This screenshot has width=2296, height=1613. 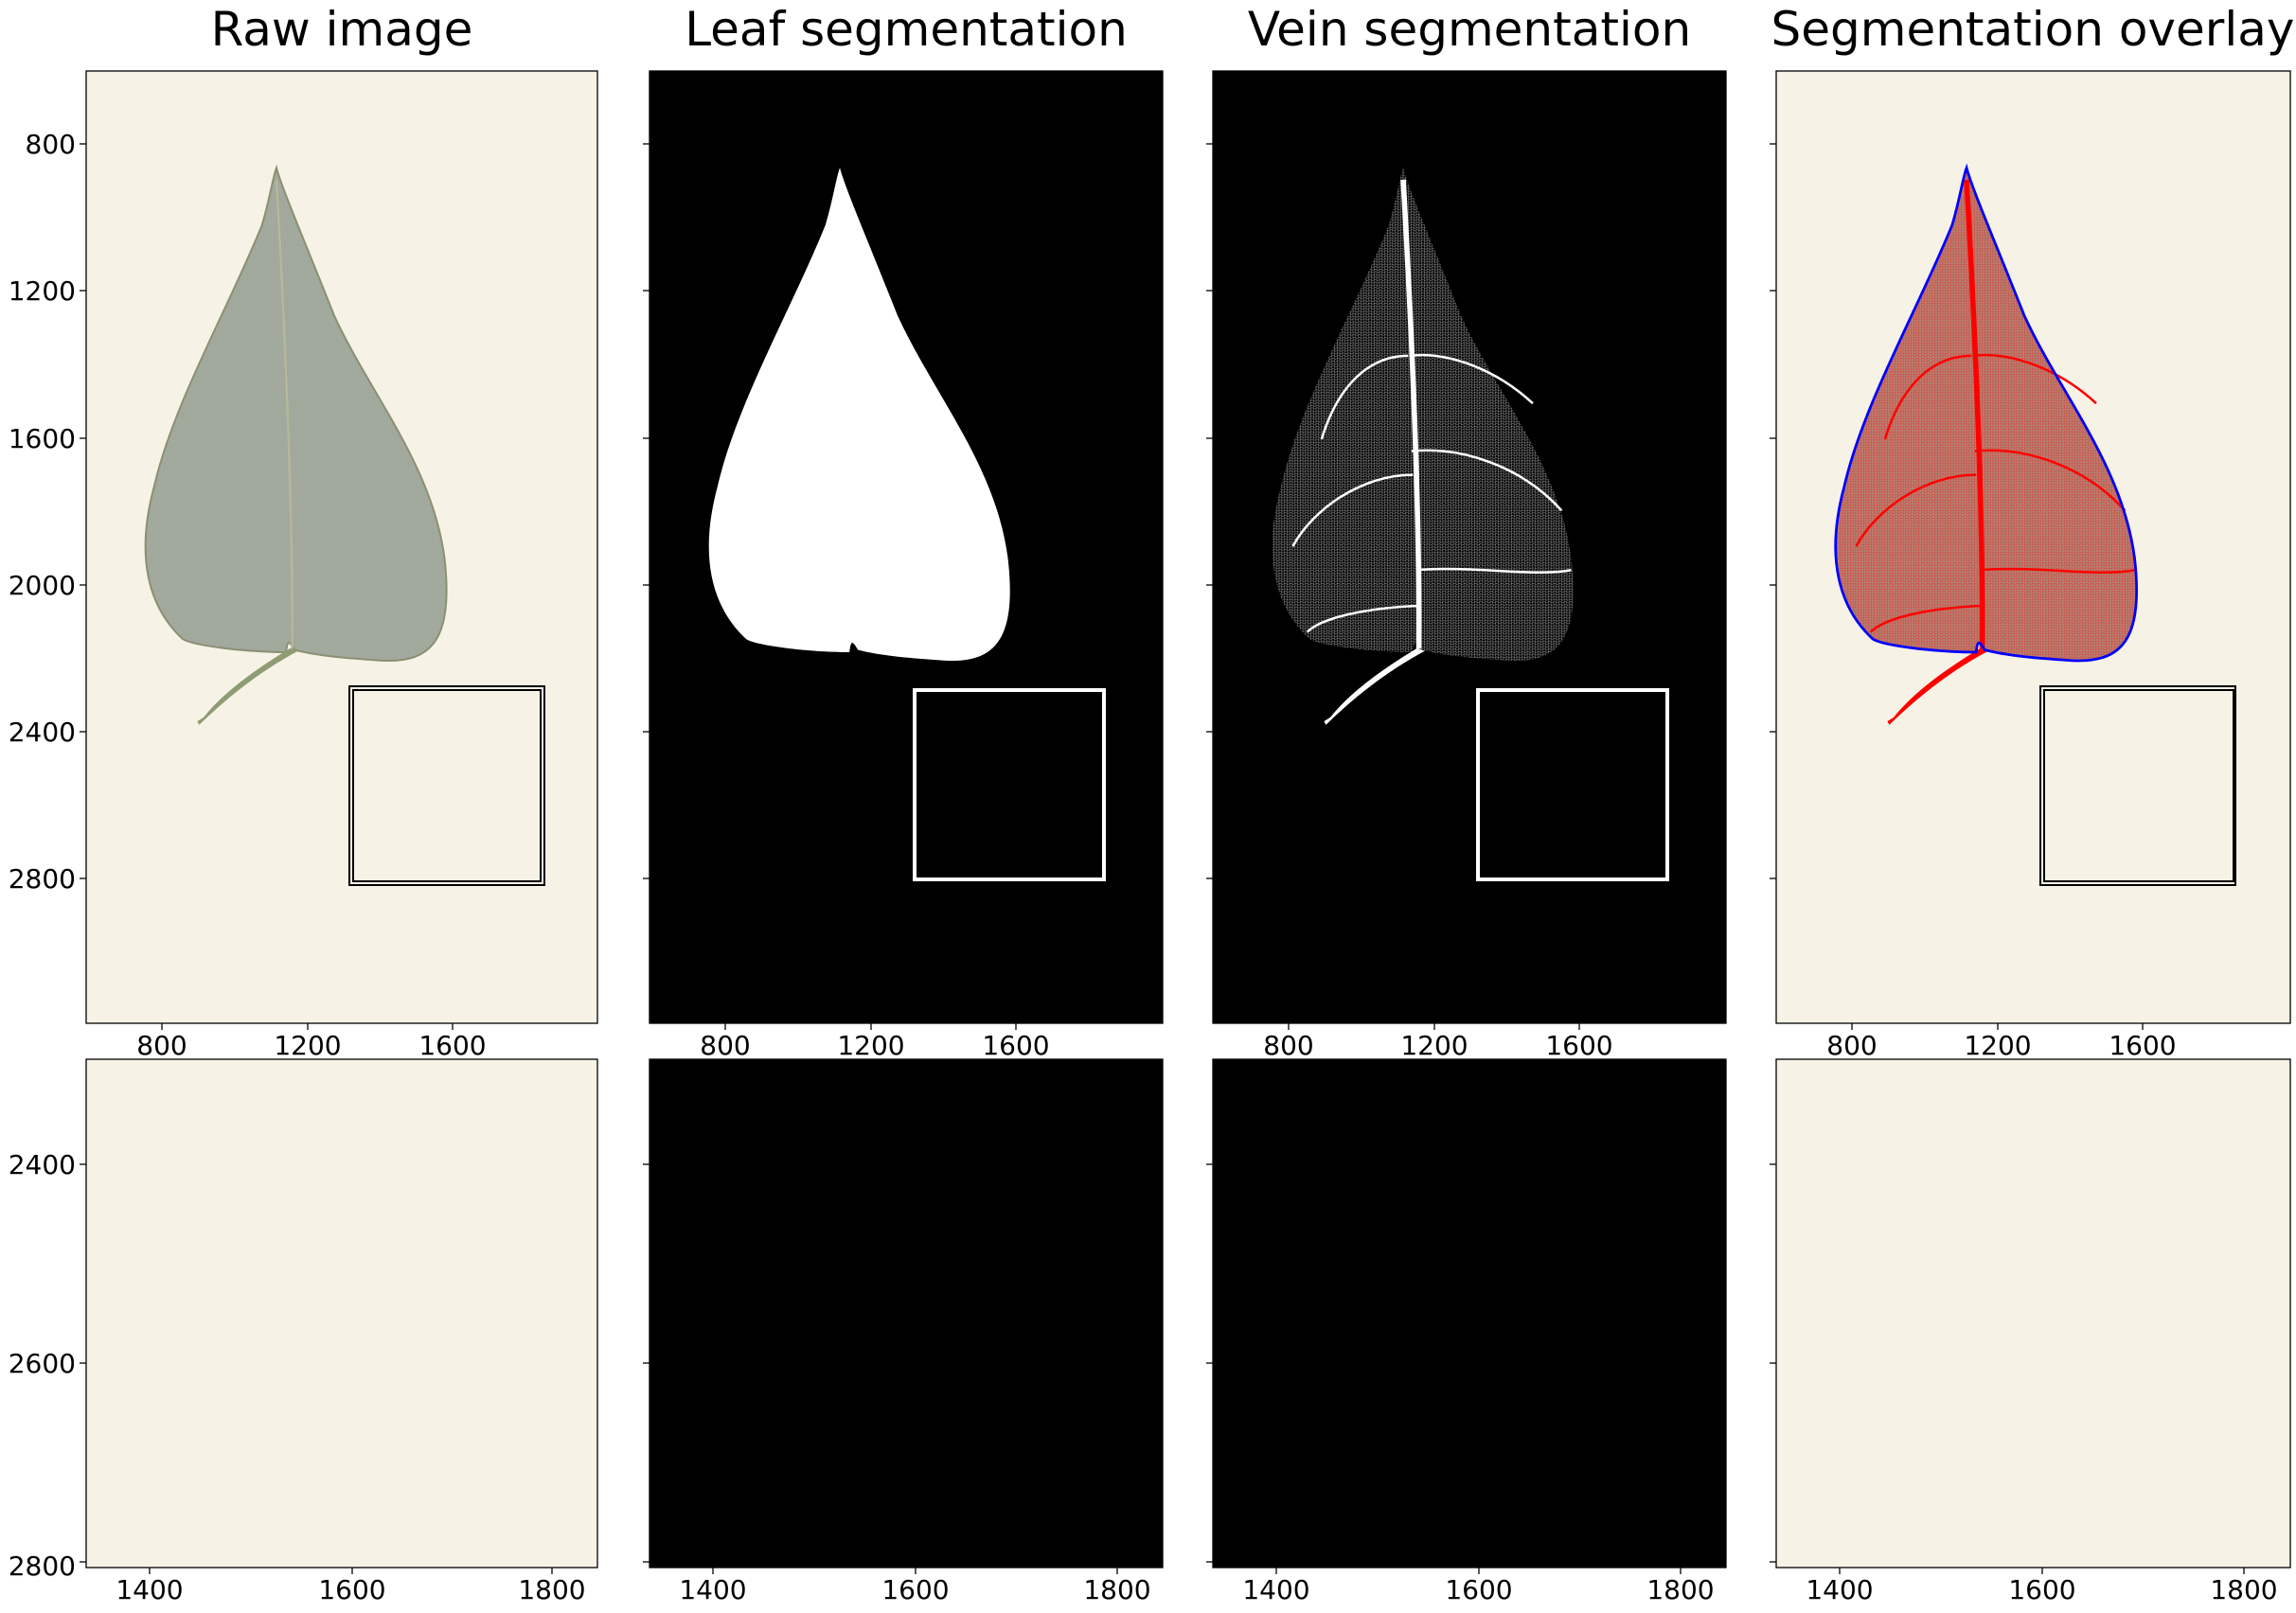 I want to click on y-tick-label: 800, so click(x=51, y=144).